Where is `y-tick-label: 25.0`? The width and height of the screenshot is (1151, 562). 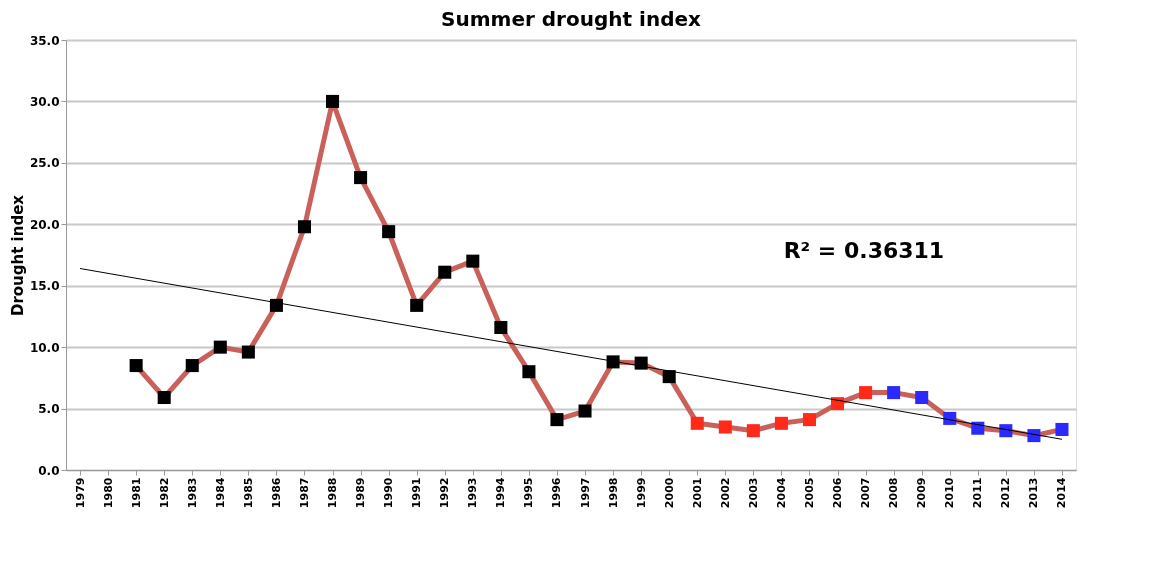
y-tick-label: 25.0 is located at coordinates (44, 163).